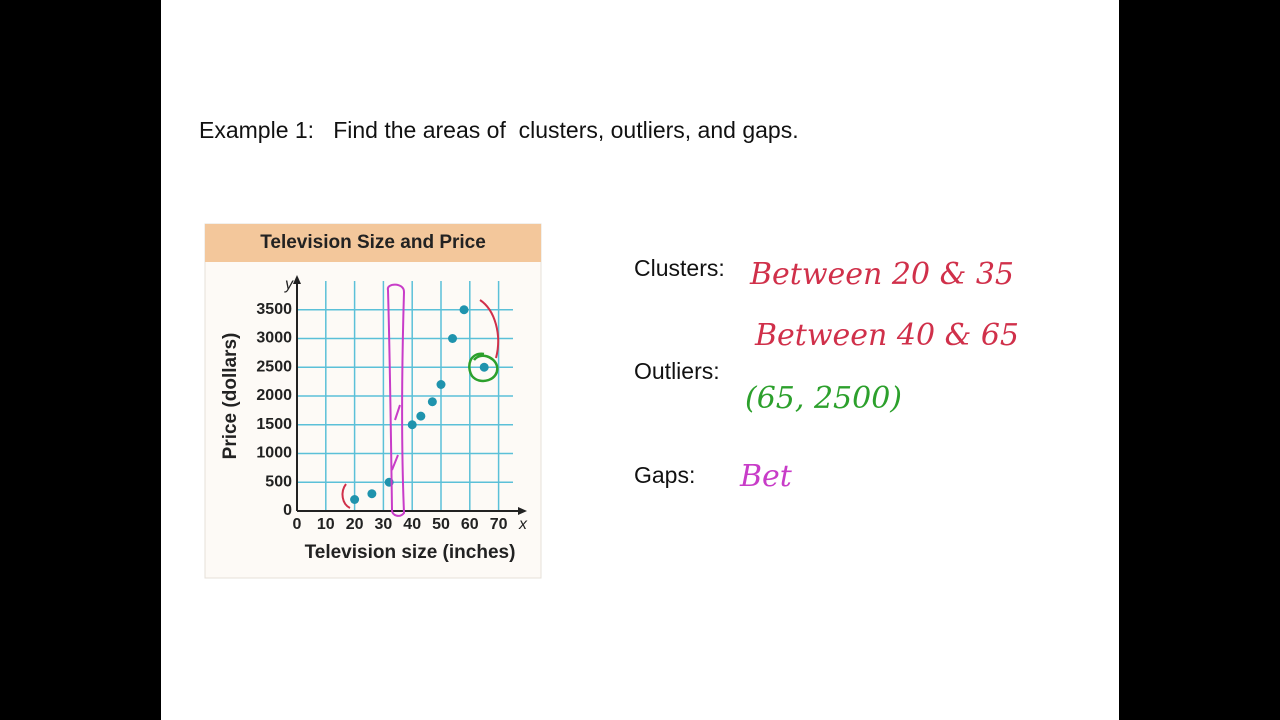  Describe the element at coordinates (886, 335) in the screenshot. I see `handwriting: Between 40 & 65` at that location.